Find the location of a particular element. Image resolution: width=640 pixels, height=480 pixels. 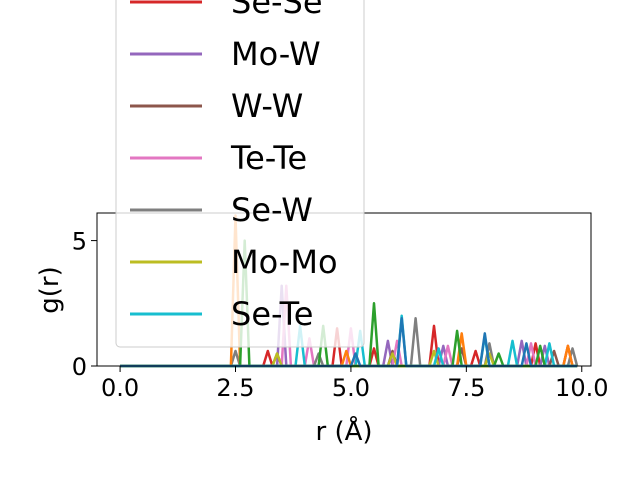

legend-label: Se-Se is located at coordinates (277, 10).